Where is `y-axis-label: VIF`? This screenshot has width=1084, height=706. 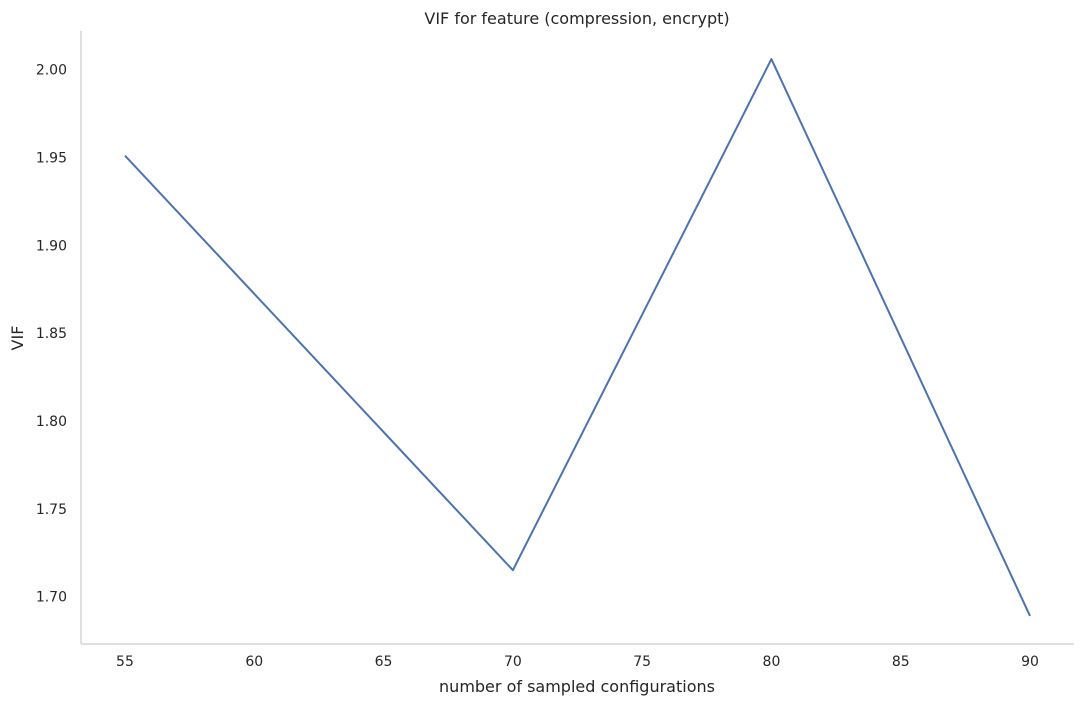
y-axis-label: VIF is located at coordinates (17, 338).